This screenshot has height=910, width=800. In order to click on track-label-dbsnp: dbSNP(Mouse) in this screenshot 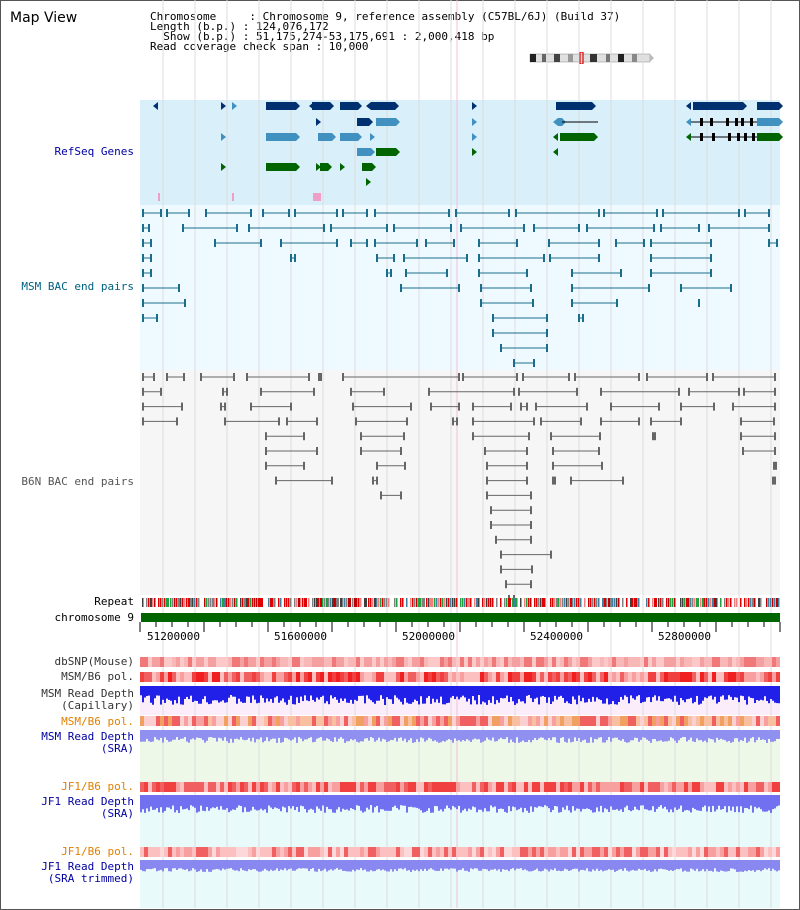, I will do `click(94, 661)`.